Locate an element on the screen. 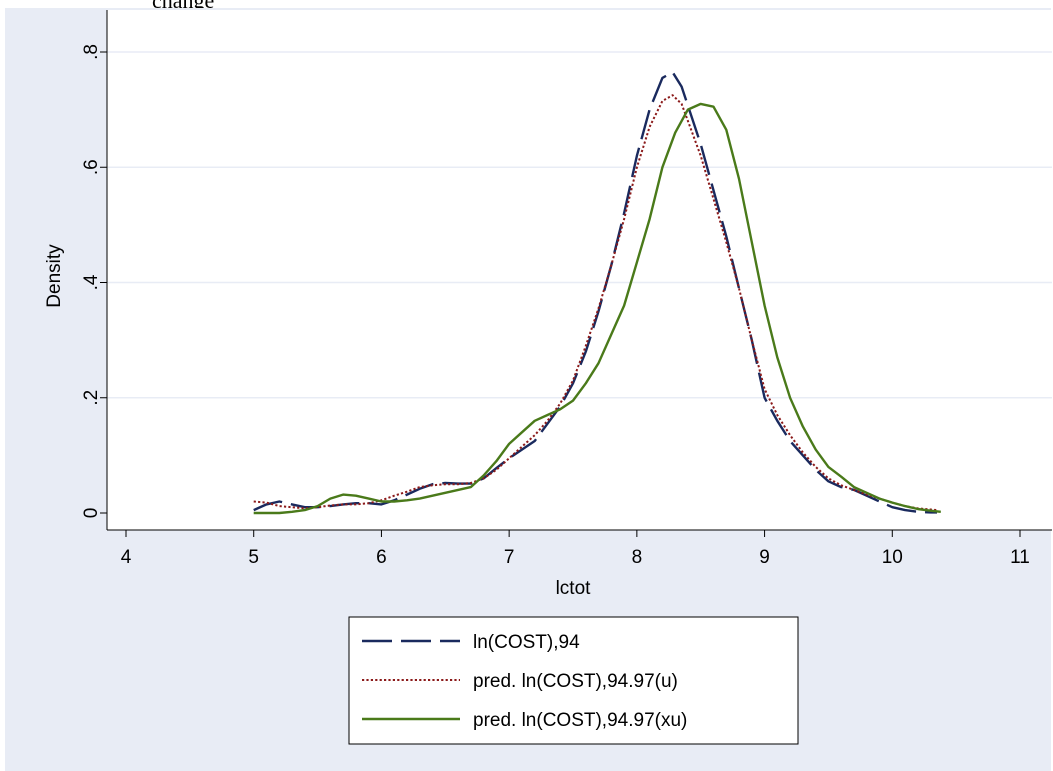 Image resolution: width=1053 pixels, height=771 pixels. x-tick-label: 10 is located at coordinates (892, 557).